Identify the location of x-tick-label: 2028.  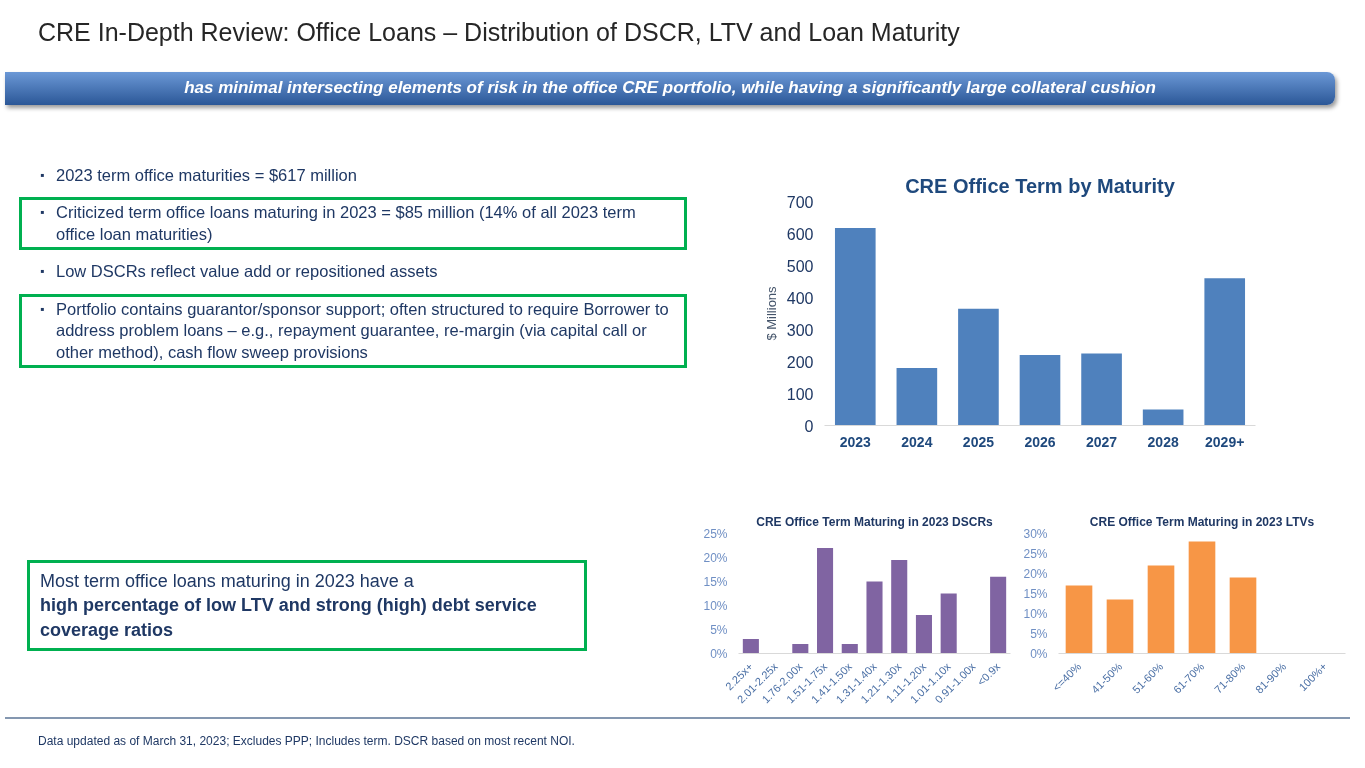
(1163, 441).